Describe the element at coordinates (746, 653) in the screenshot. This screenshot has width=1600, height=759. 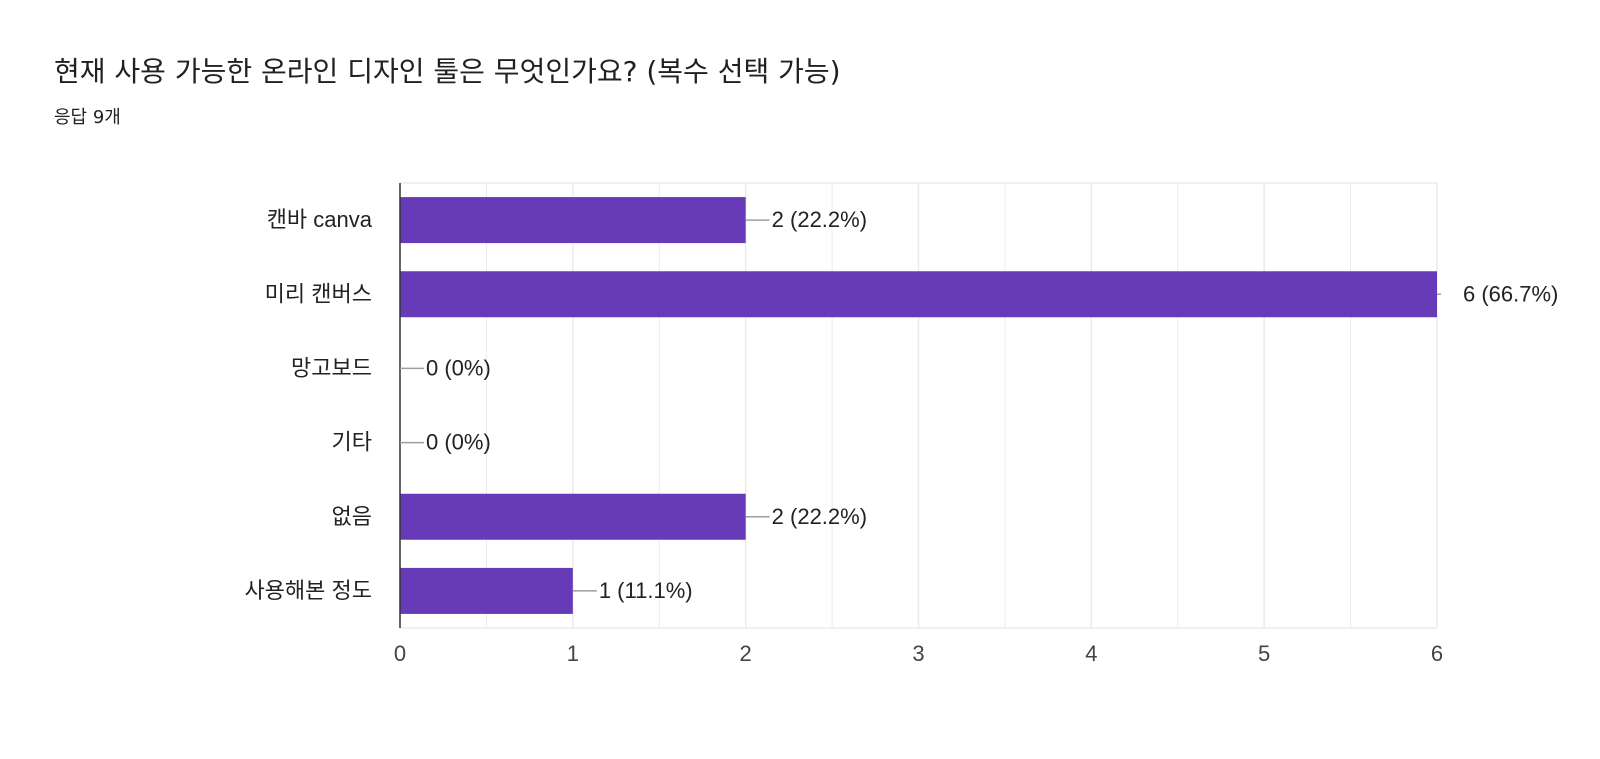
I see `x-tick-label: 2` at that location.